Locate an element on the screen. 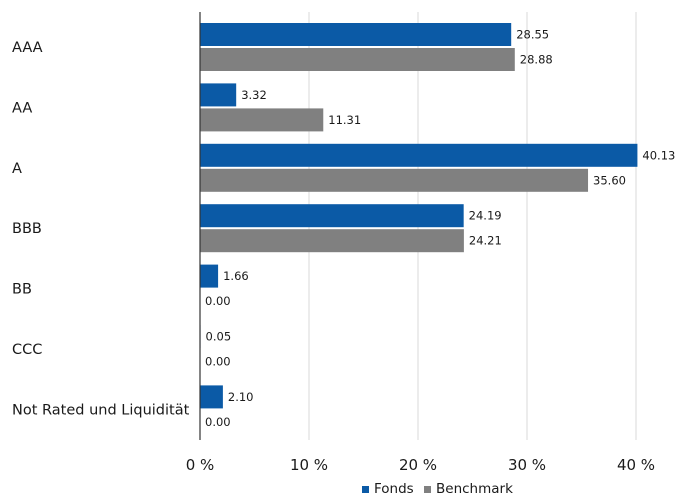 Image resolution: width=690 pixels, height=502 pixels. x-axis-tick-labels: 0 % 10 % 20 % 30 % 40 % is located at coordinates (420, 465).